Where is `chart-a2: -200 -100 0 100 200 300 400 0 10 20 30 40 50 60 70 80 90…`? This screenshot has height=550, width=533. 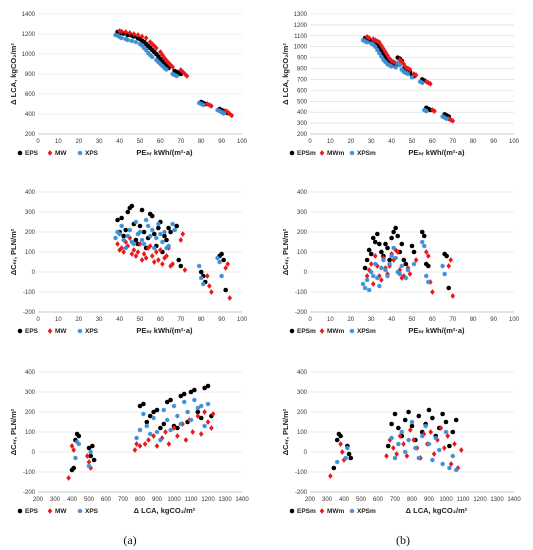 chart-a2: -200 -100 0 100 200 300 400 0 10 20 30 40 50 60 70 80 90… is located at coordinates (128, 262).